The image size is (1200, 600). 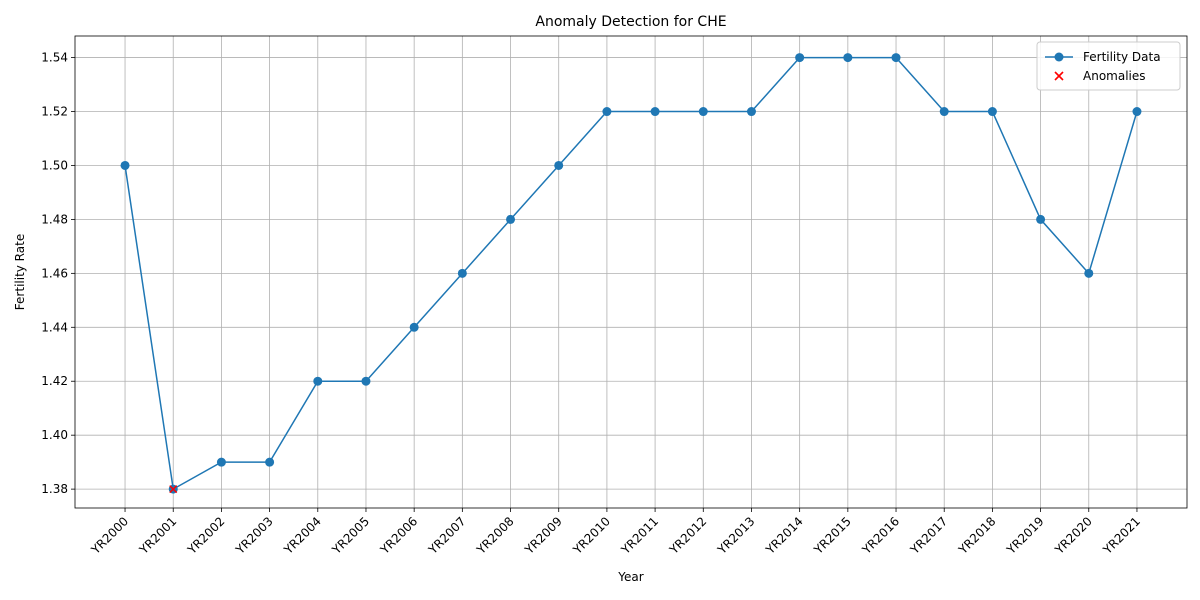 I want to click on x-tick-label: YR2018, so click(x=976, y=535).